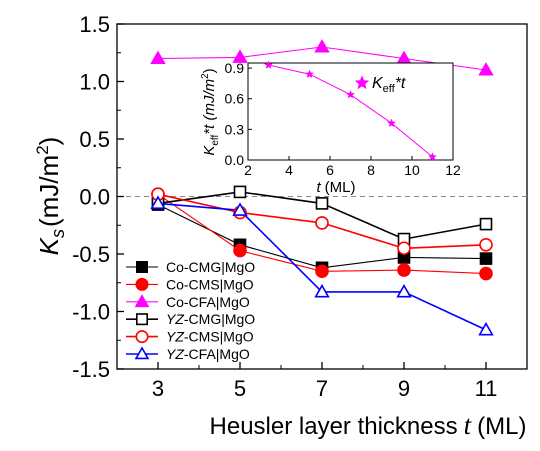 The height and width of the screenshot is (451, 540). I want to click on legend-label-rest: -CMG|MgO, so click(219, 319).